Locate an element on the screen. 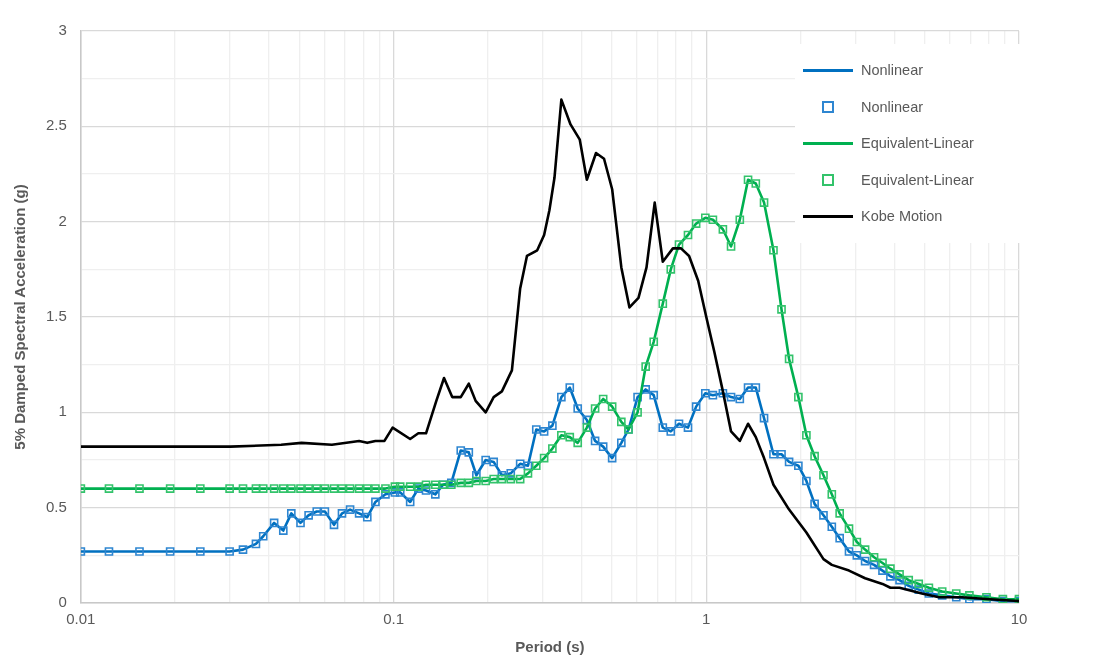 Image resolution: width=1093 pixels, height=667 pixels. y-tick-label: 3 is located at coordinates (62, 30).